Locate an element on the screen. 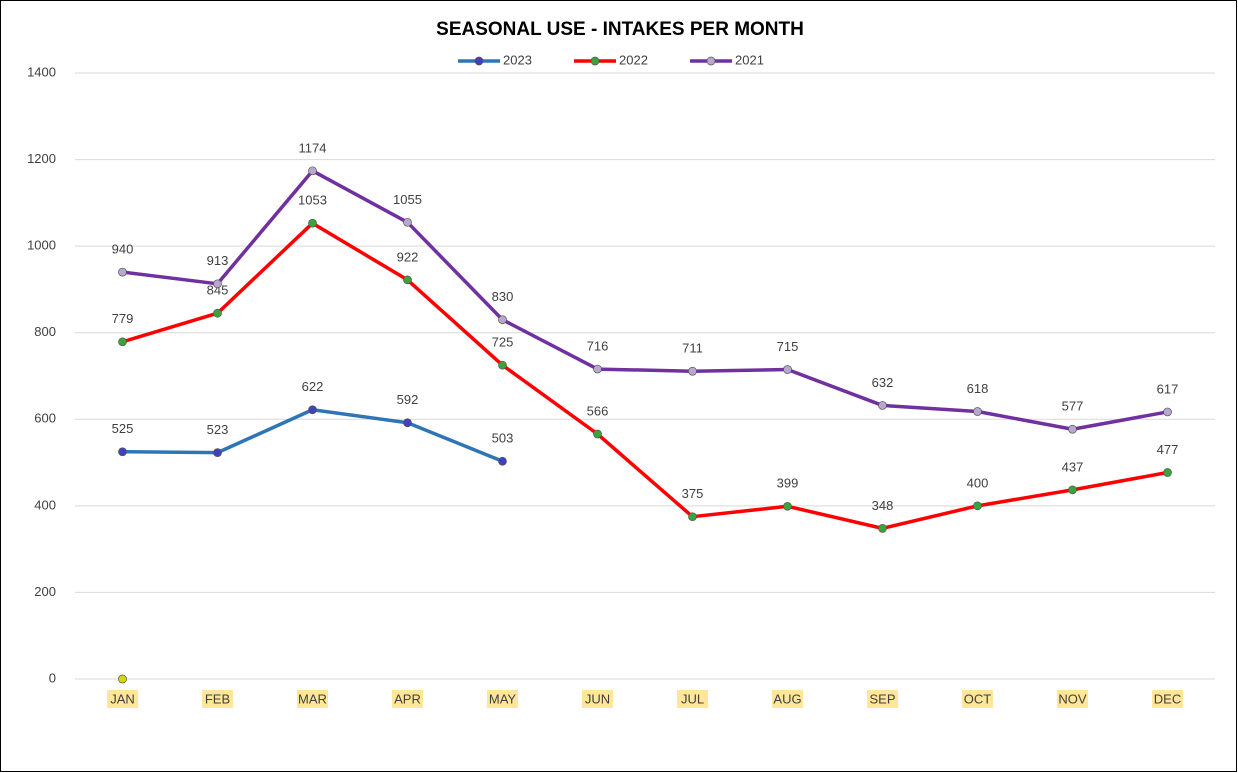 The height and width of the screenshot is (773, 1238). data-label: 779 is located at coordinates (123, 318).